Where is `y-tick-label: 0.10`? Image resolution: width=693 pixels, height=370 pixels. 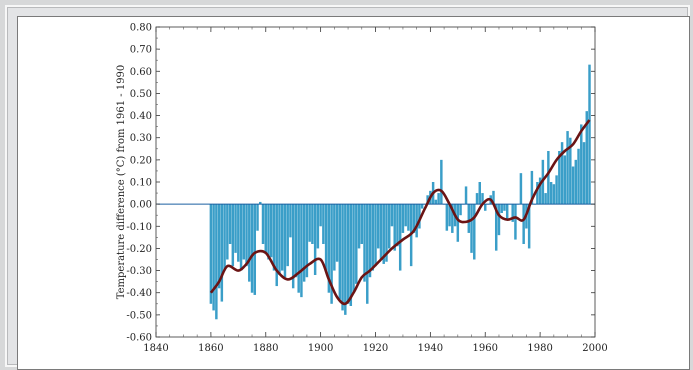
y-tick-label: 0.10 is located at coordinates (141, 183).